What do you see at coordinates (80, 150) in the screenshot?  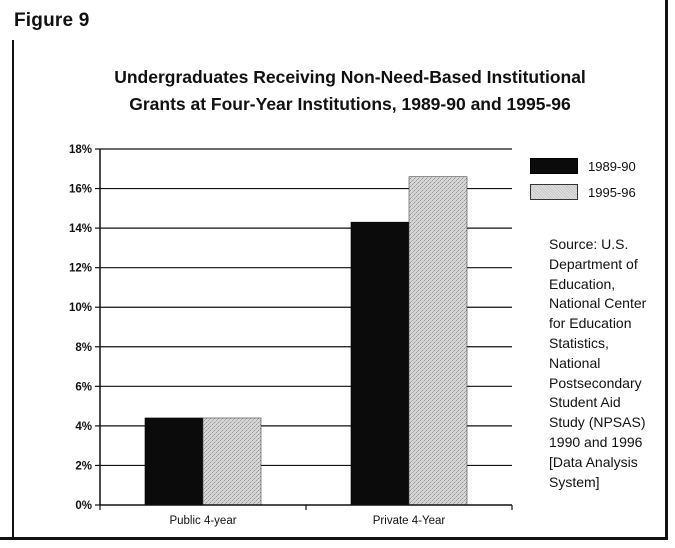 I see `y-tick-label: 18%` at bounding box center [80, 150].